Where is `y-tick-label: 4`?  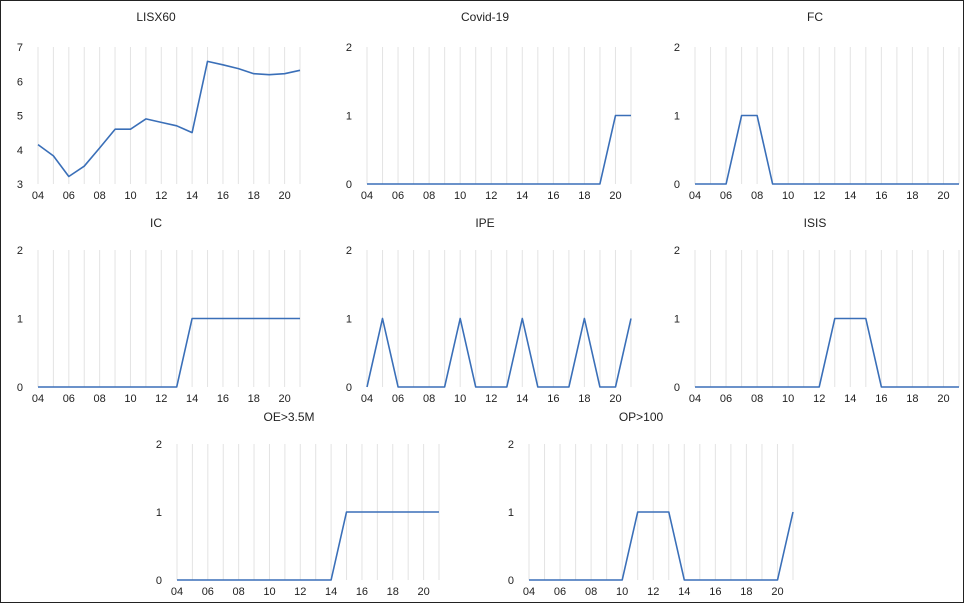 y-tick-label: 4 is located at coordinates (20, 151).